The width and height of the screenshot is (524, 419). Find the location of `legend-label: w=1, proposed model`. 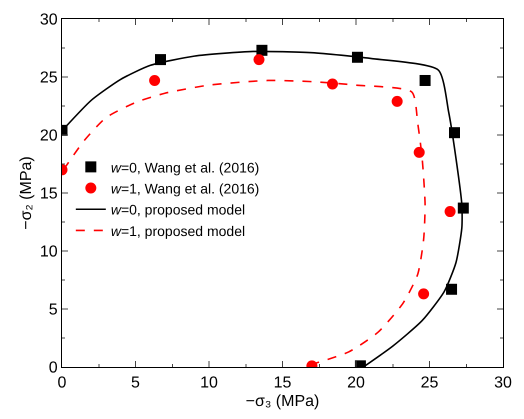

legend-label: w=1, proposed model is located at coordinates (178, 230).